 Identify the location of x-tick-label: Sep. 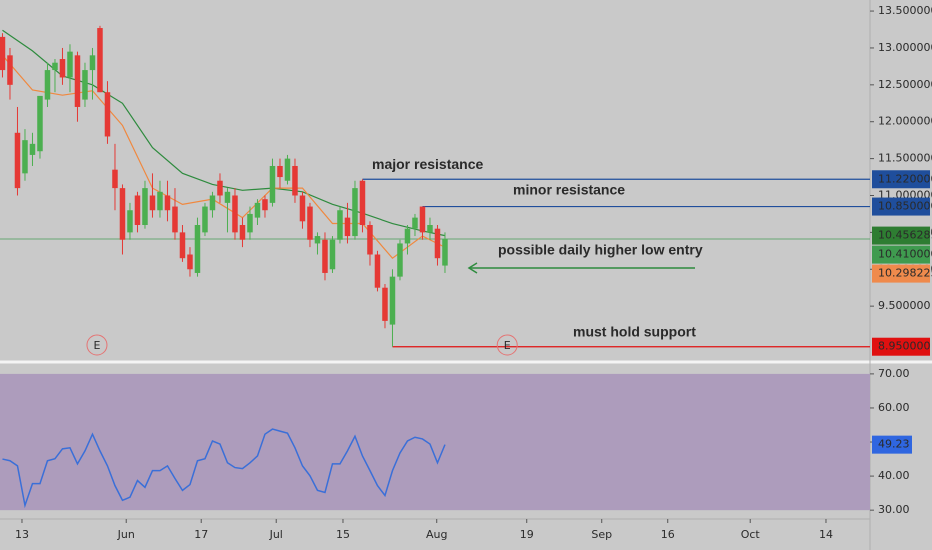
(601, 534).